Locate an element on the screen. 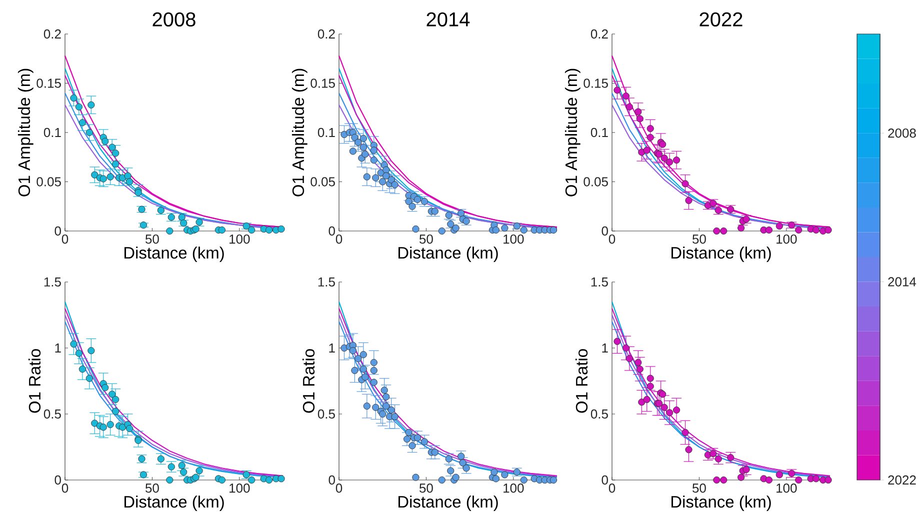  color-bar-label: 2022 is located at coordinates (902, 480).